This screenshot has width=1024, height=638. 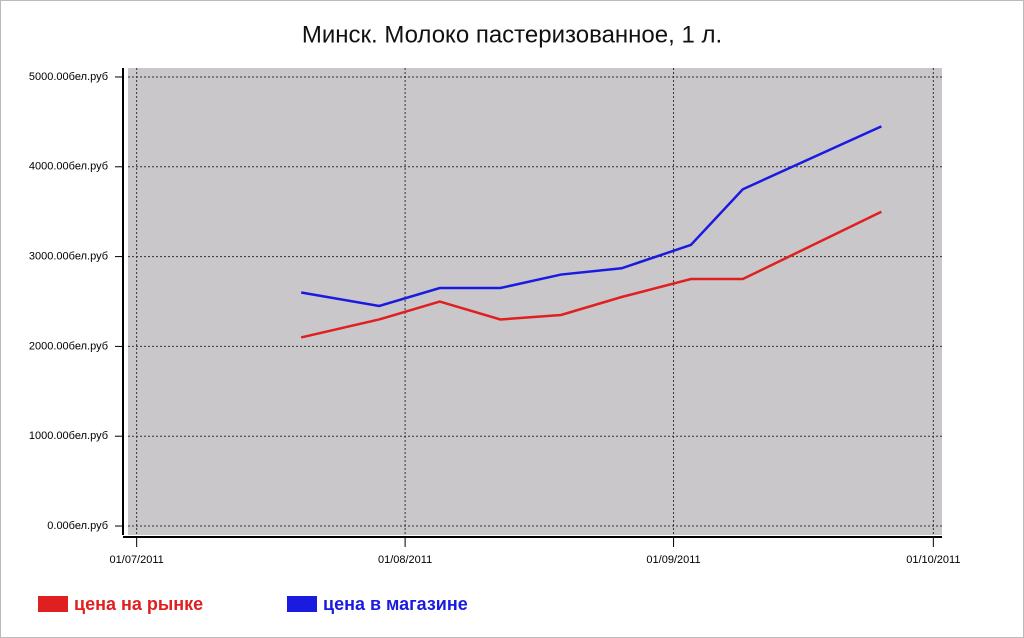 What do you see at coordinates (512, 34) in the screenshot?
I see `chart-title: Минск. Молоко пастеризованное, 1 л.` at bounding box center [512, 34].